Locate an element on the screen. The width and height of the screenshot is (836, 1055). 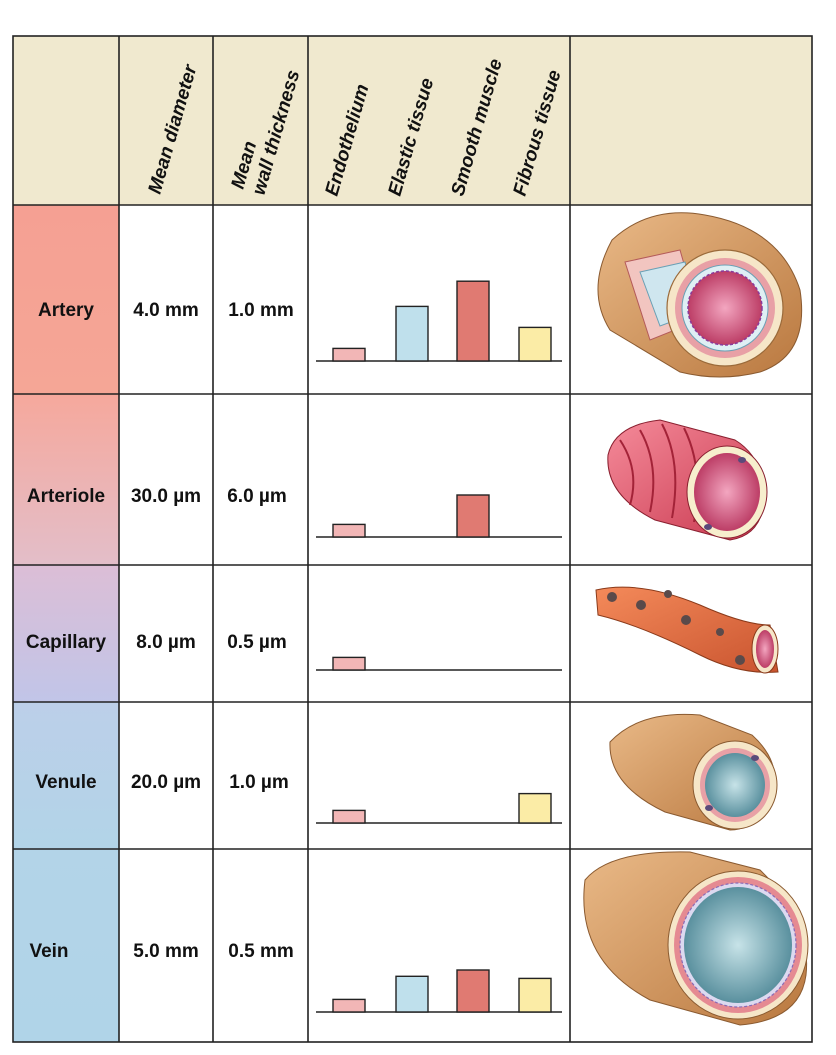
row-label: Vein is located at coordinates (48, 951).